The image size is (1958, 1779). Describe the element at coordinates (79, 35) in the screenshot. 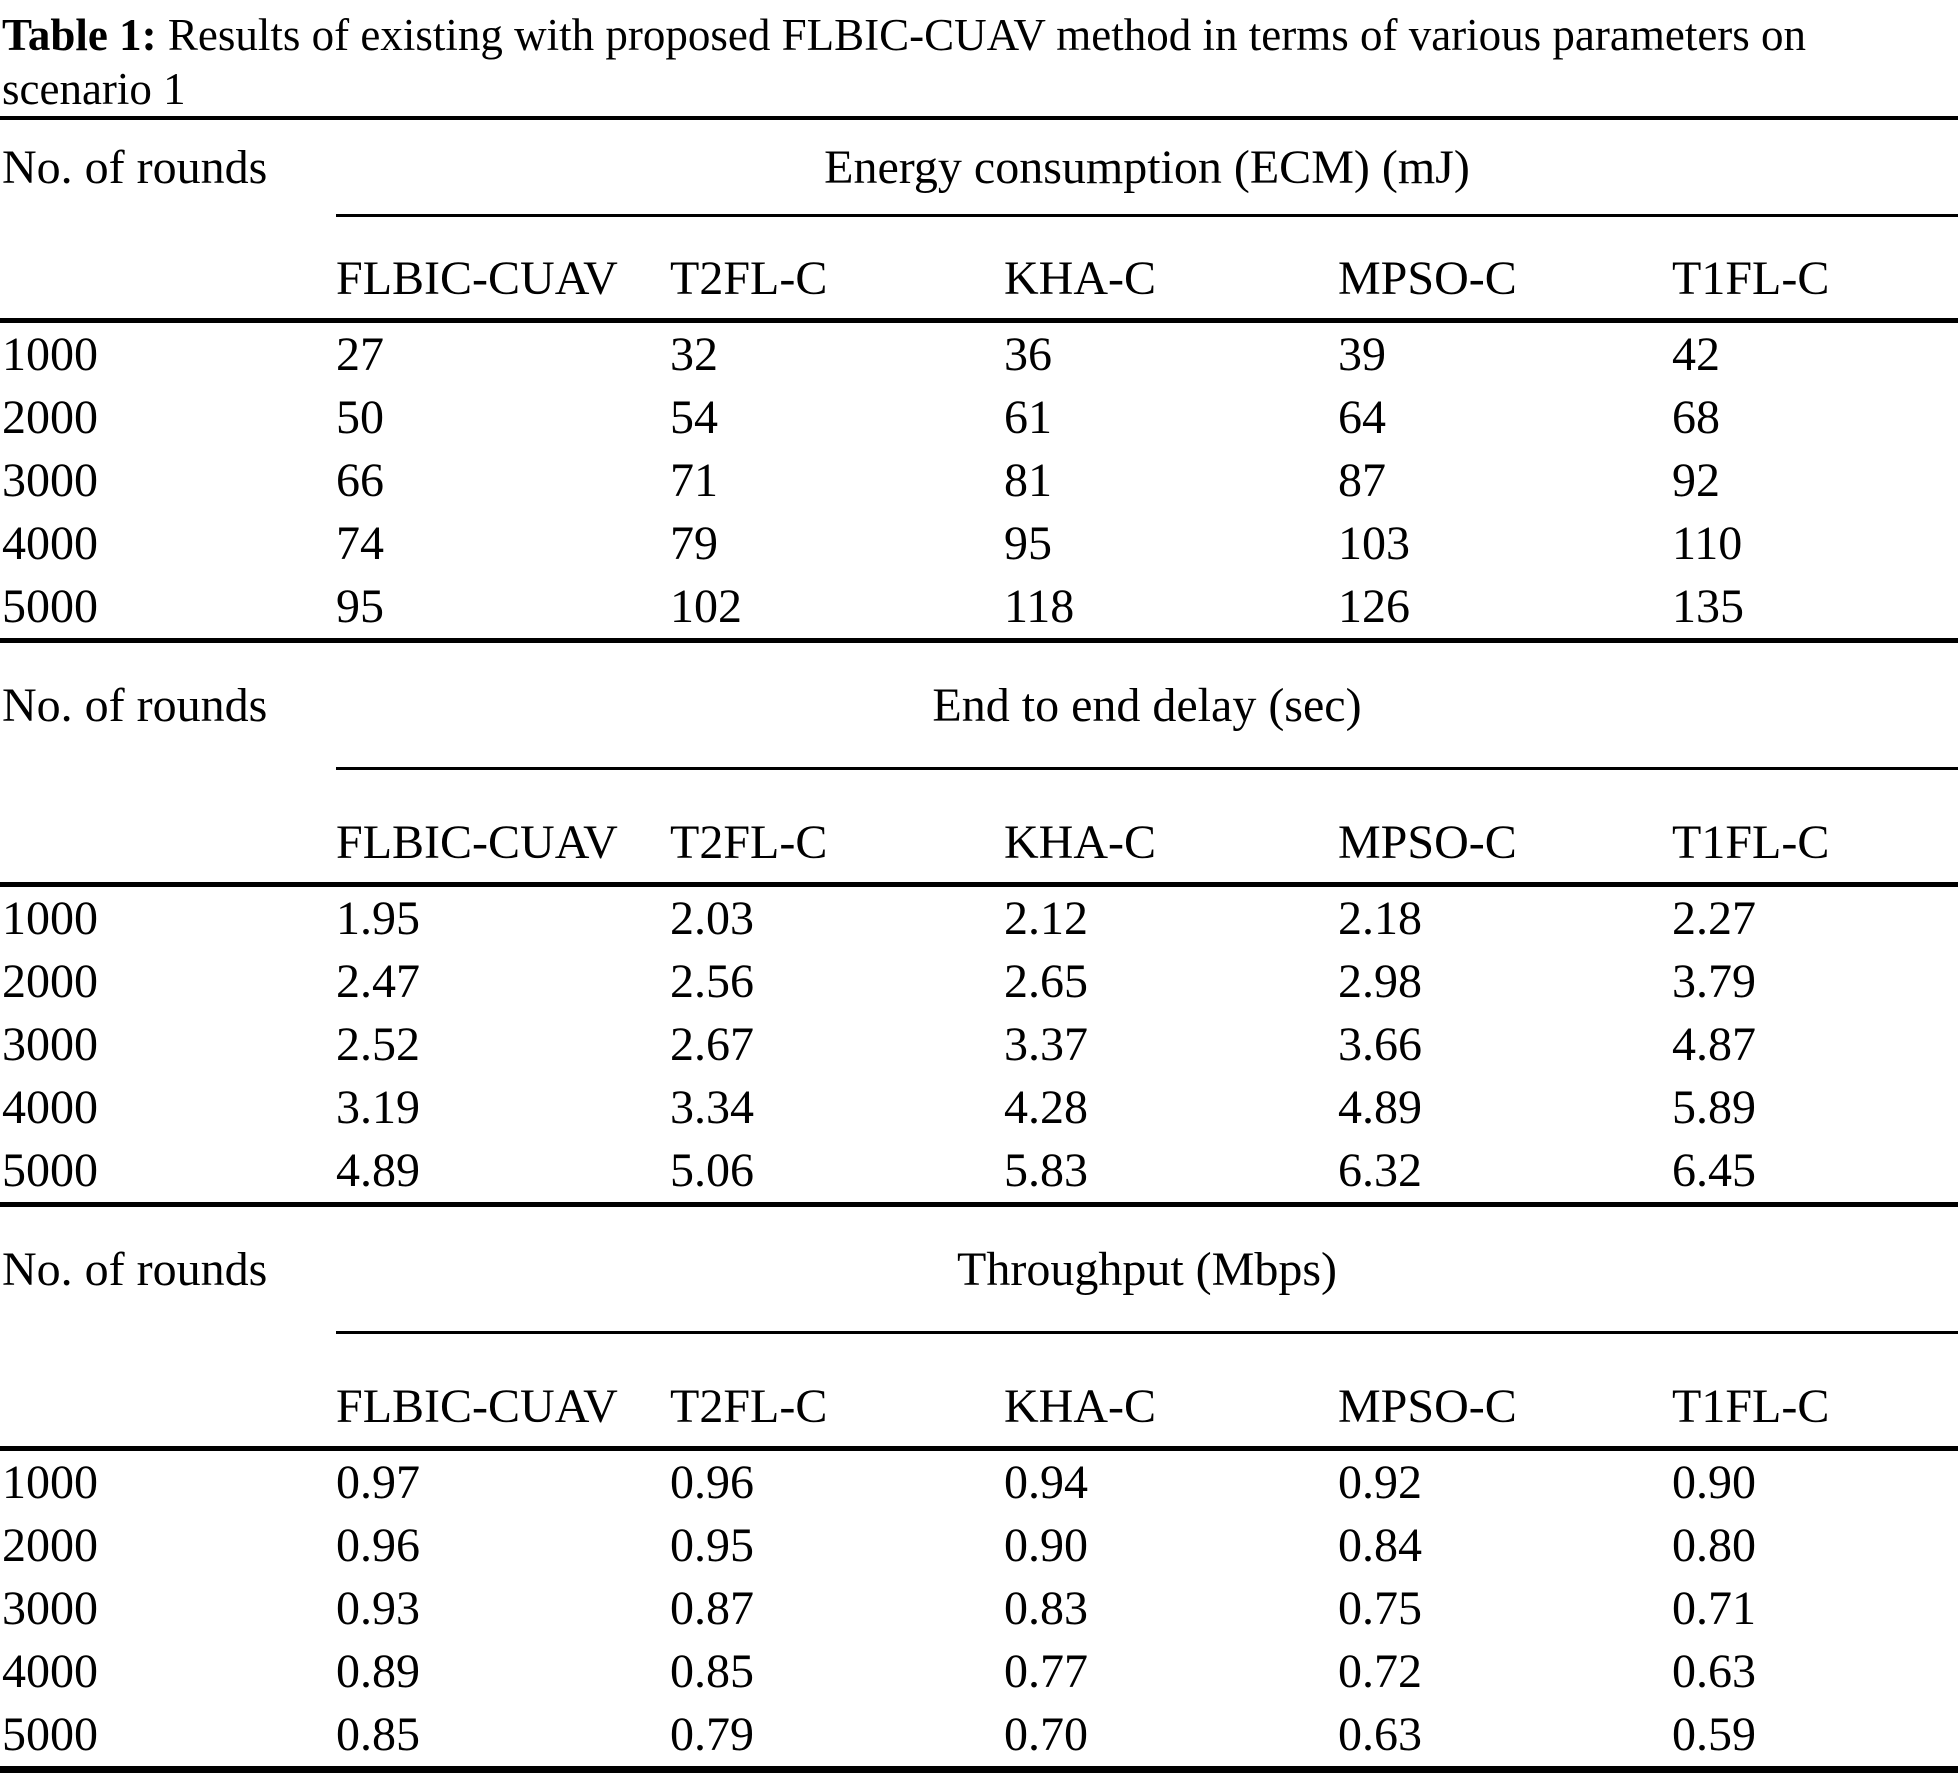

I see `table-caption-label: Table 1:` at that location.